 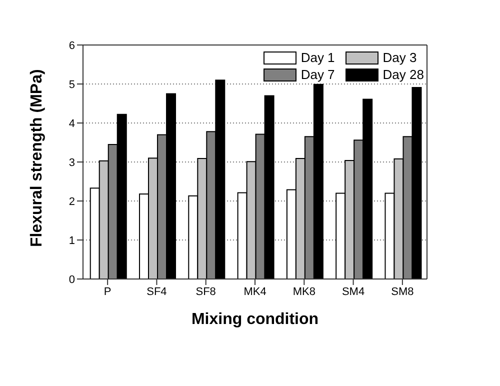 I want to click on legend-label: Day 1, so click(x=317, y=57).